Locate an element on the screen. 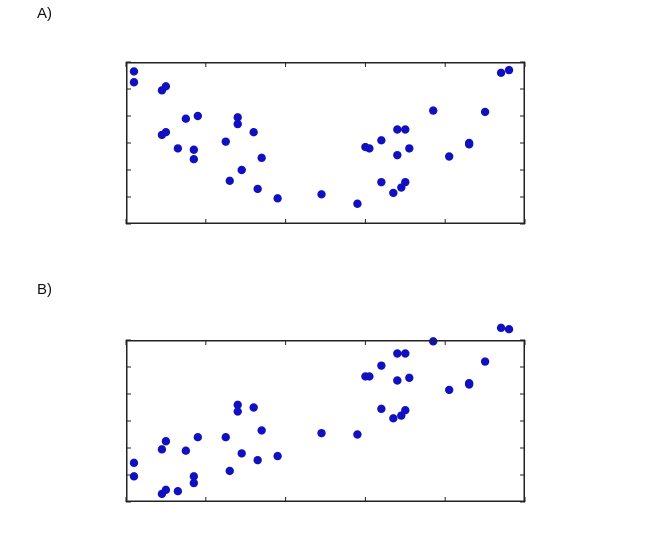 Image resolution: width=650 pixels, height=558 pixels. panel-a-label: A) is located at coordinates (44, 13).